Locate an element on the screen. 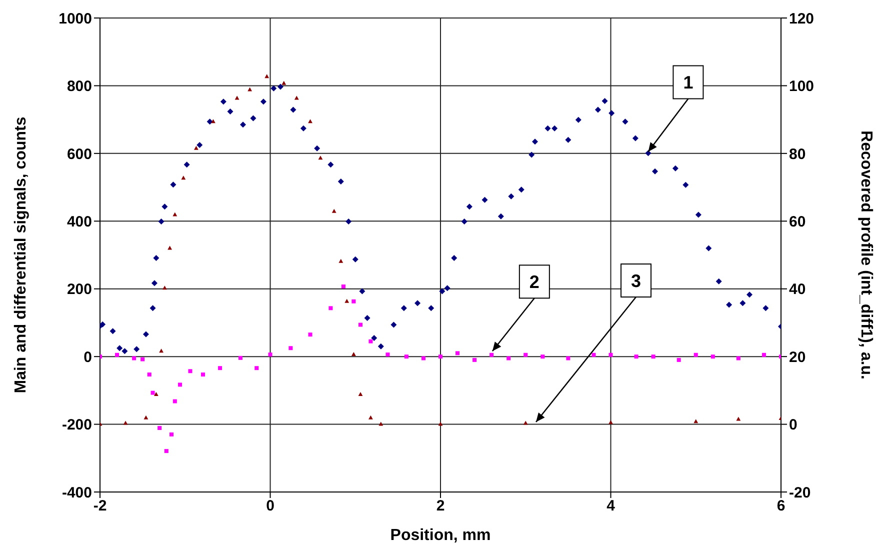  y-tick-label: 1000 is located at coordinates (75, 19).